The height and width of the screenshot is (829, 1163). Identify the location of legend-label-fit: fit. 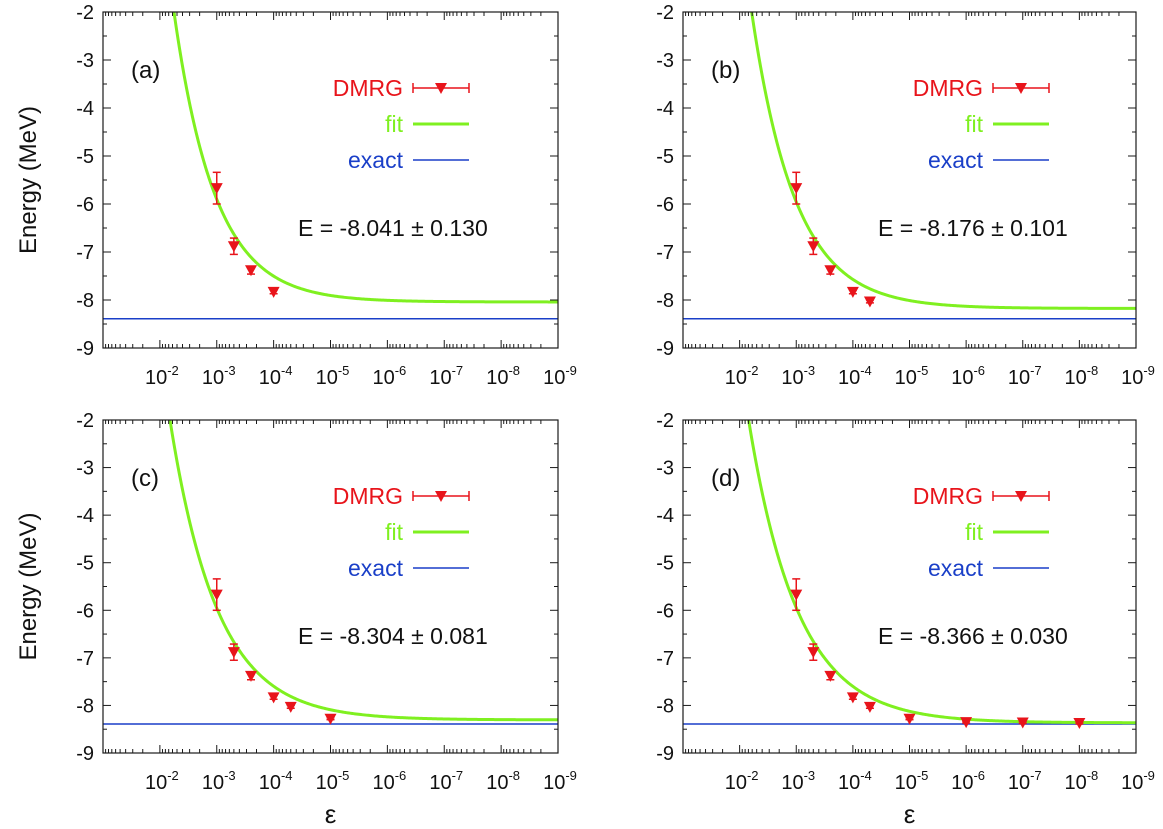
(974, 532).